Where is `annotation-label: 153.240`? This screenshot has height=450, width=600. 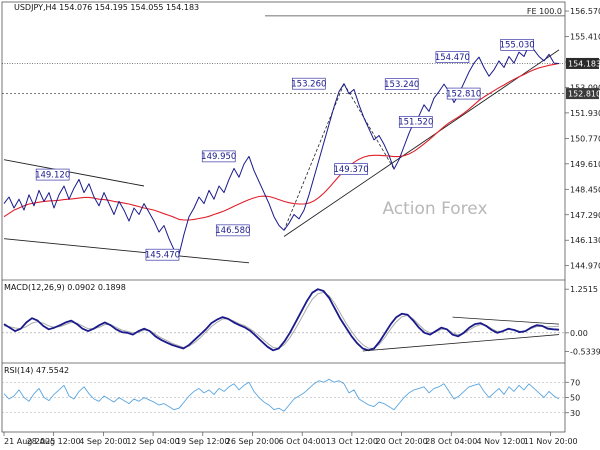
annotation-label: 153.240 is located at coordinates (401, 85).